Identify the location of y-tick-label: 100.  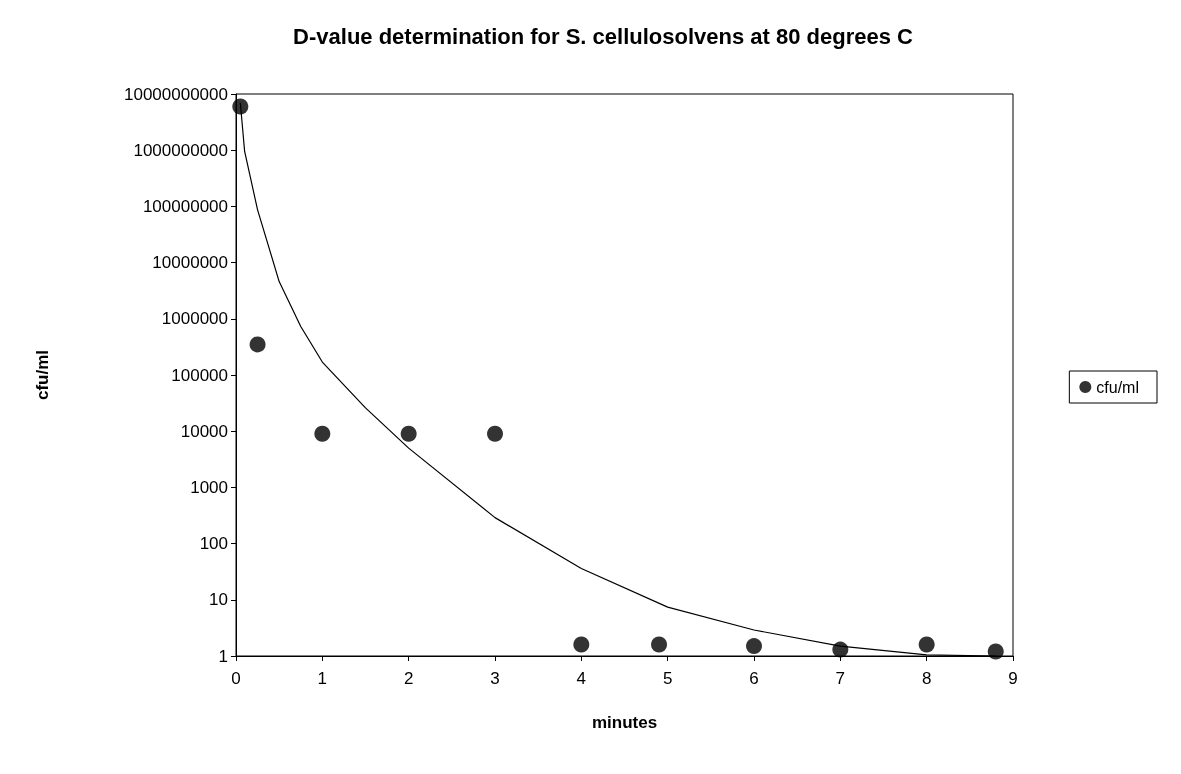
(213, 544).